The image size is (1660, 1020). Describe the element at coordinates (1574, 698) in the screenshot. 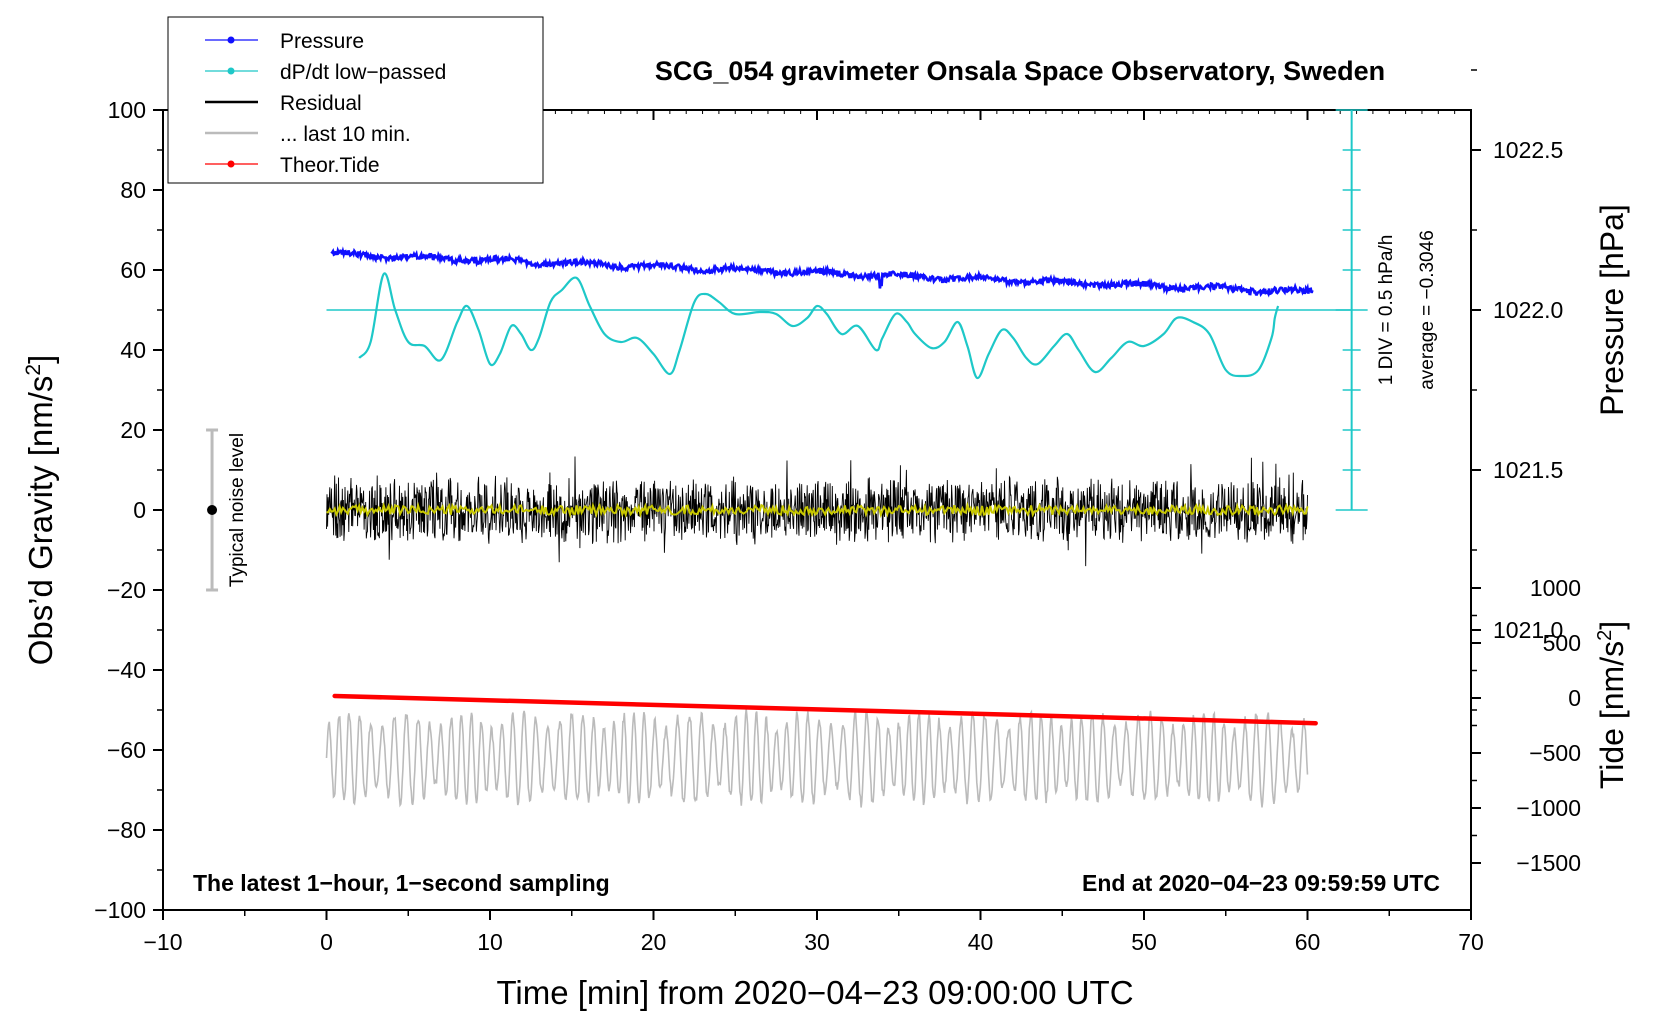

I see `tide-tick-label: 0` at that location.